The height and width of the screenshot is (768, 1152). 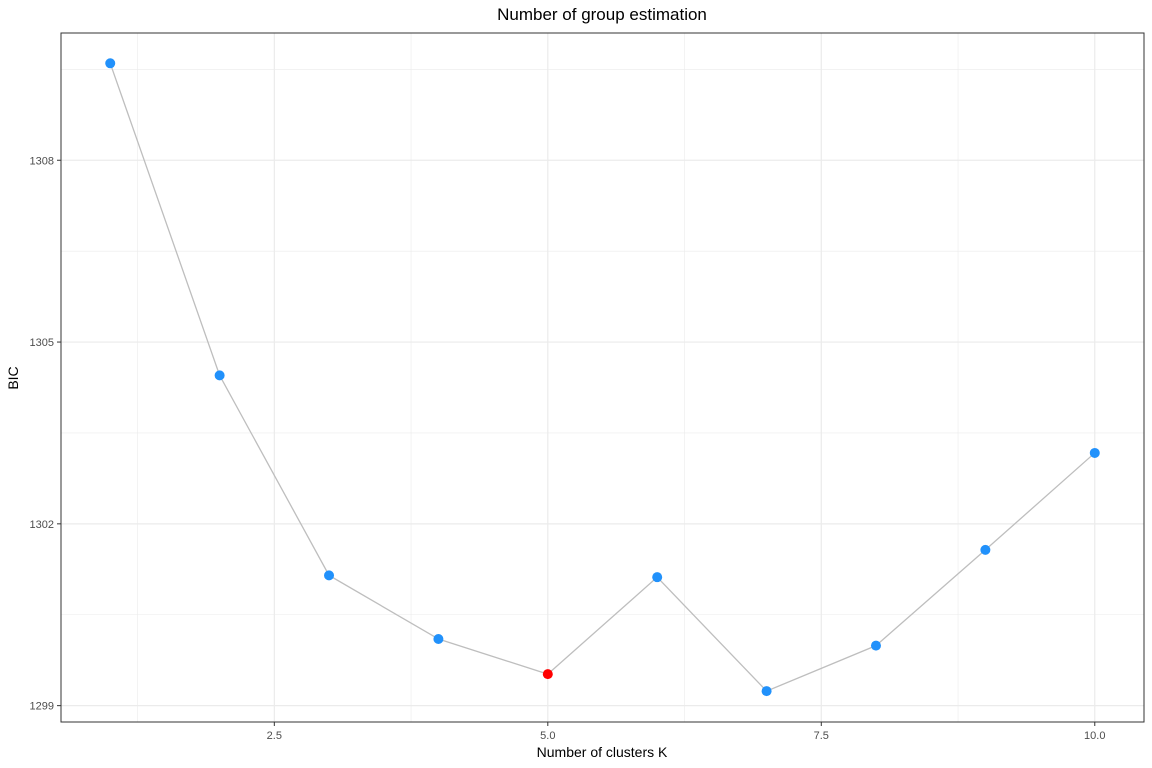 I want to click on x-axis-title: Number of clusters K, so click(x=602, y=752).